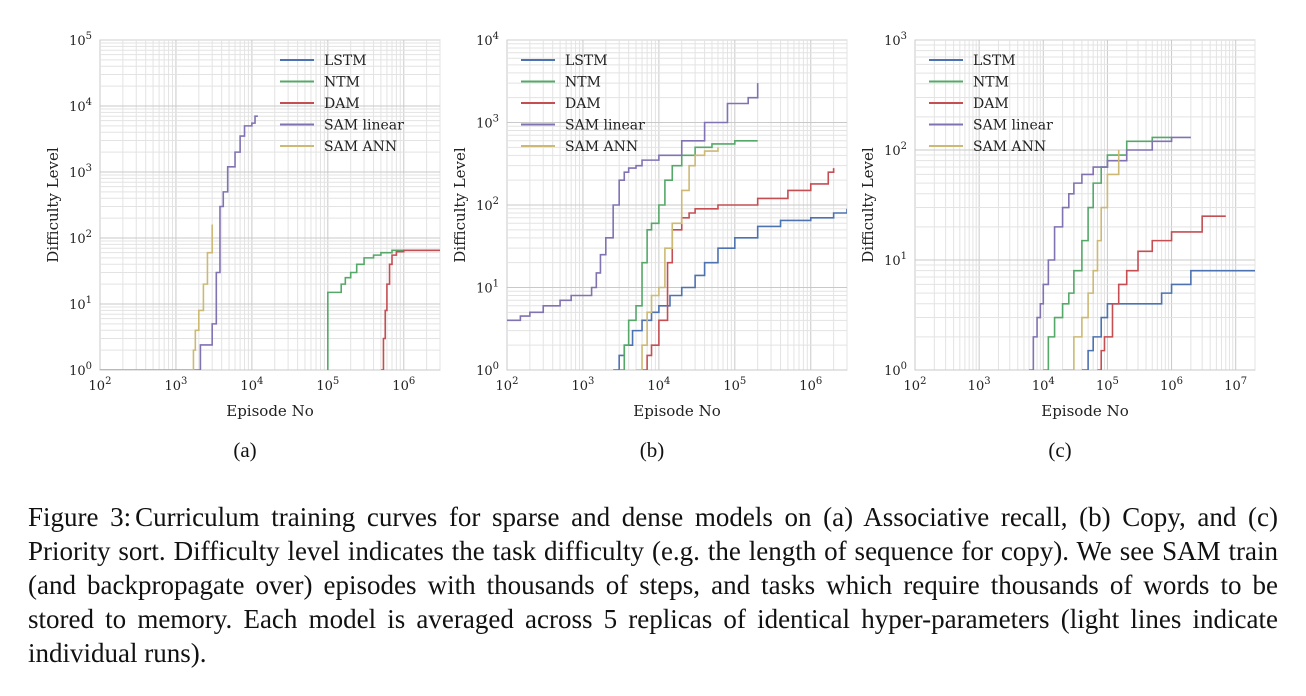 This screenshot has width=1306, height=696. What do you see at coordinates (80, 517) in the screenshot?
I see `caption-label: Figure 3:` at bounding box center [80, 517].